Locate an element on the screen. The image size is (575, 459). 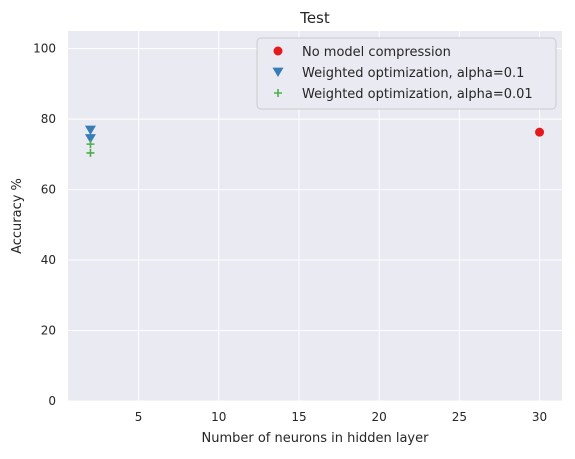
legend-markers is located at coordinates (278, 71).